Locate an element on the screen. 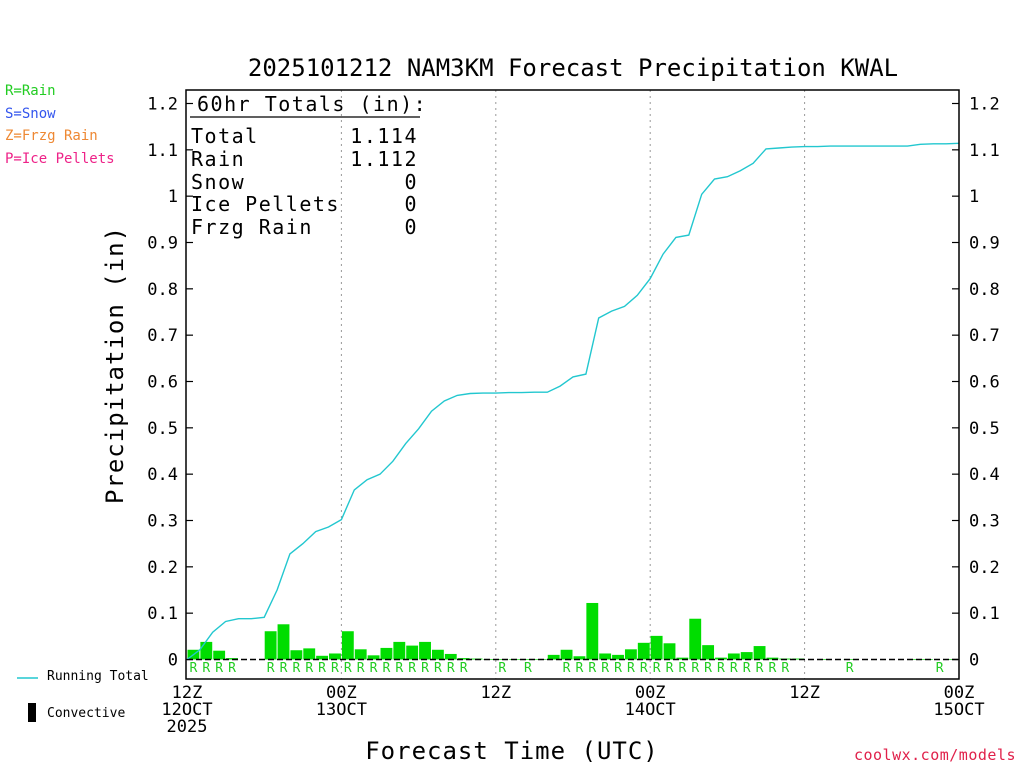  y-tick-label-right: 0.4 is located at coordinates (984, 475).